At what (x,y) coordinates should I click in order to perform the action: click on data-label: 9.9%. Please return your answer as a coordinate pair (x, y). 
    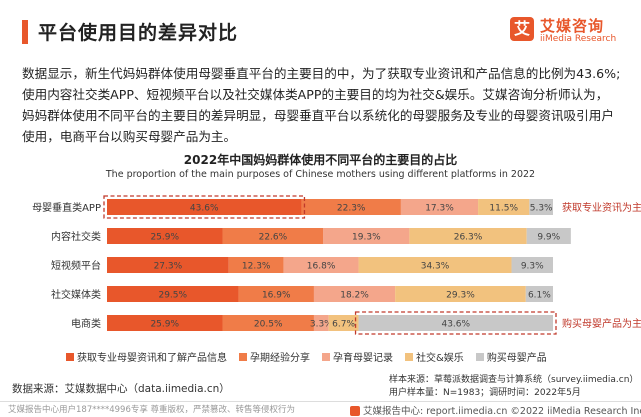
    Looking at the image, I should click on (548, 238).